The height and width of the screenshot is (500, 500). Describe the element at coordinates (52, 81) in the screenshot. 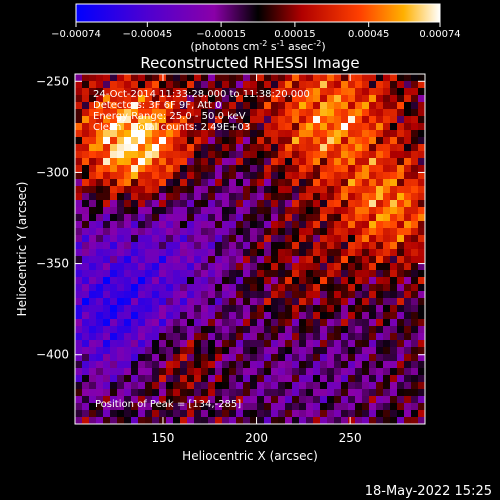

I see `y-axis-tick-label: −250` at that location.